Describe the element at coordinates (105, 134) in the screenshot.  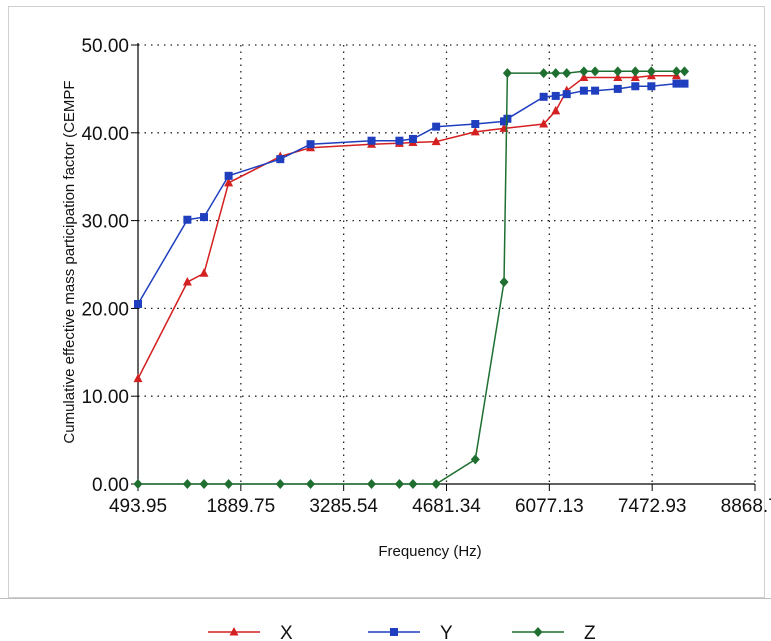
I see `y-tick-label: 40.00` at that location.